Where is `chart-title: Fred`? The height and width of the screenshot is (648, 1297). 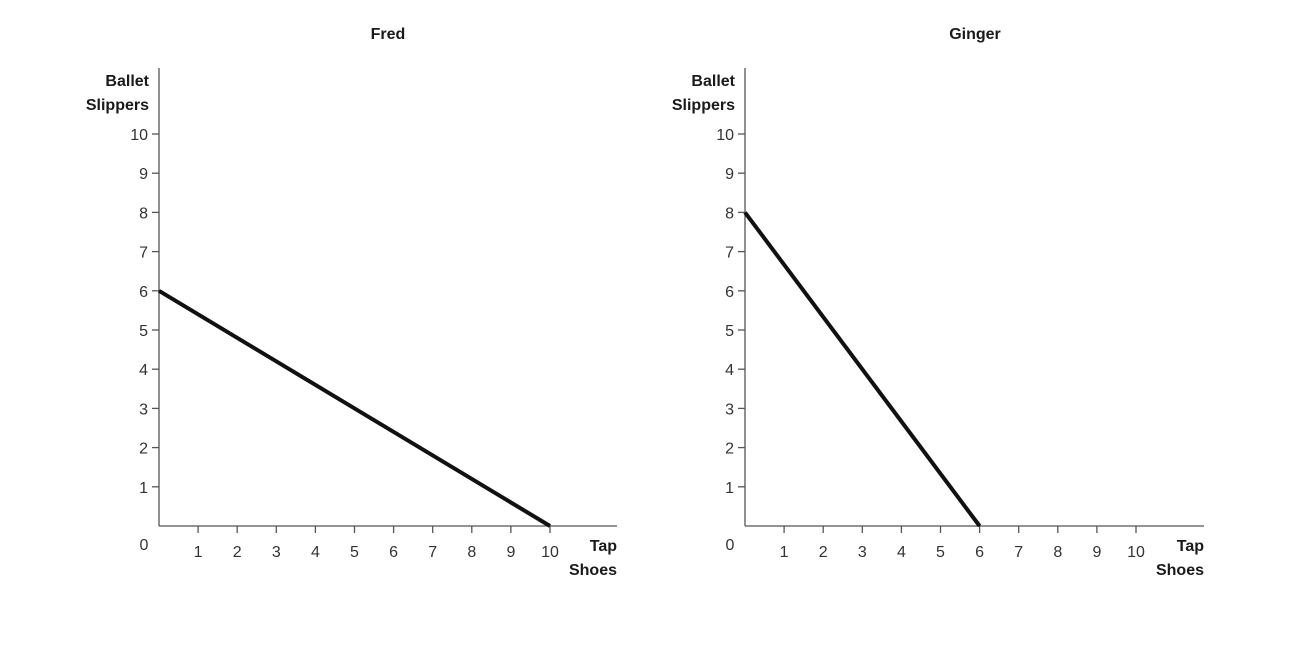
chart-title: Fred is located at coordinates (388, 34).